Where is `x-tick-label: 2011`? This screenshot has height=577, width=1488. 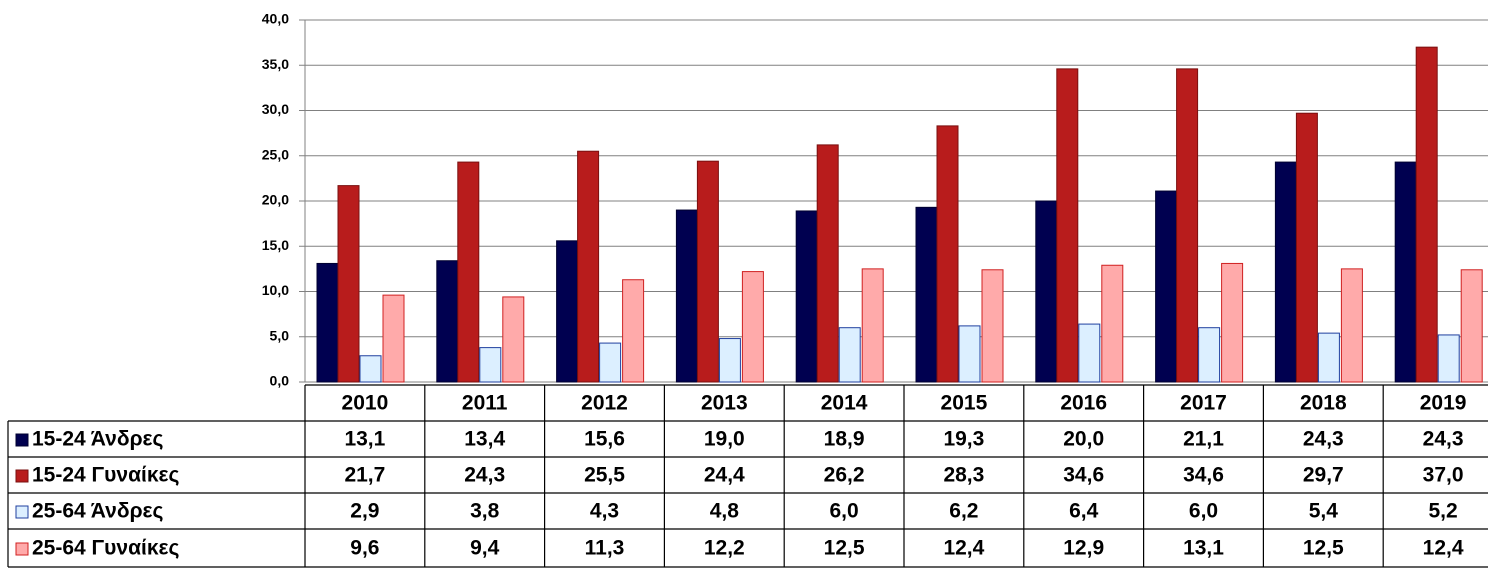
x-tick-label: 2011 is located at coordinates (485, 403).